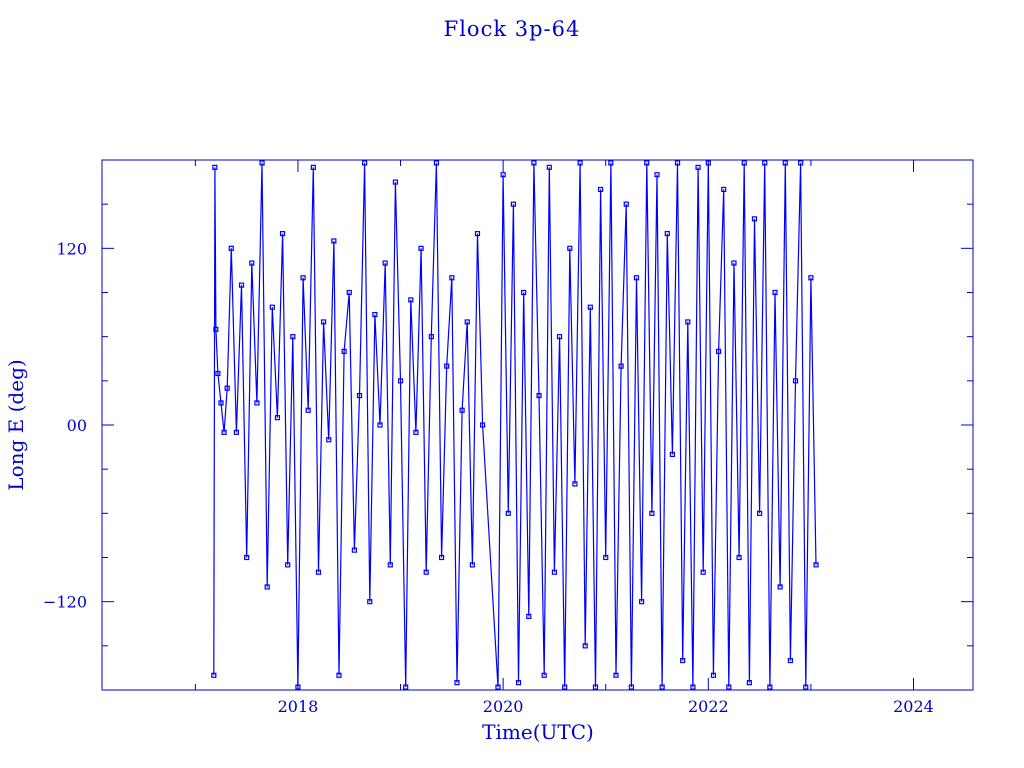  I want to click on y-tick-label: 00, so click(77, 425).